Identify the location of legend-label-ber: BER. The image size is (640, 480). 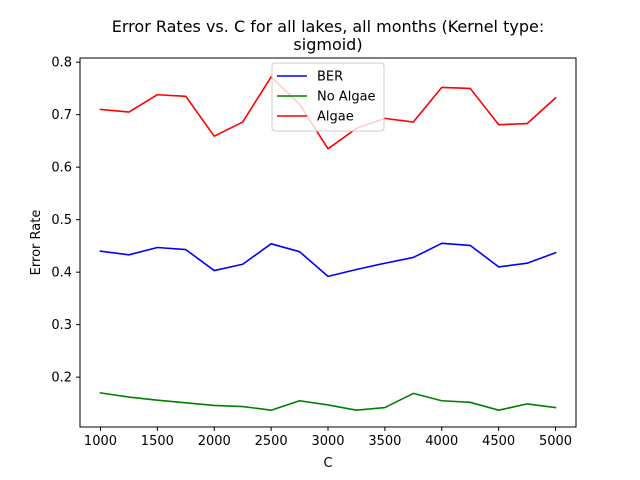
(330, 77).